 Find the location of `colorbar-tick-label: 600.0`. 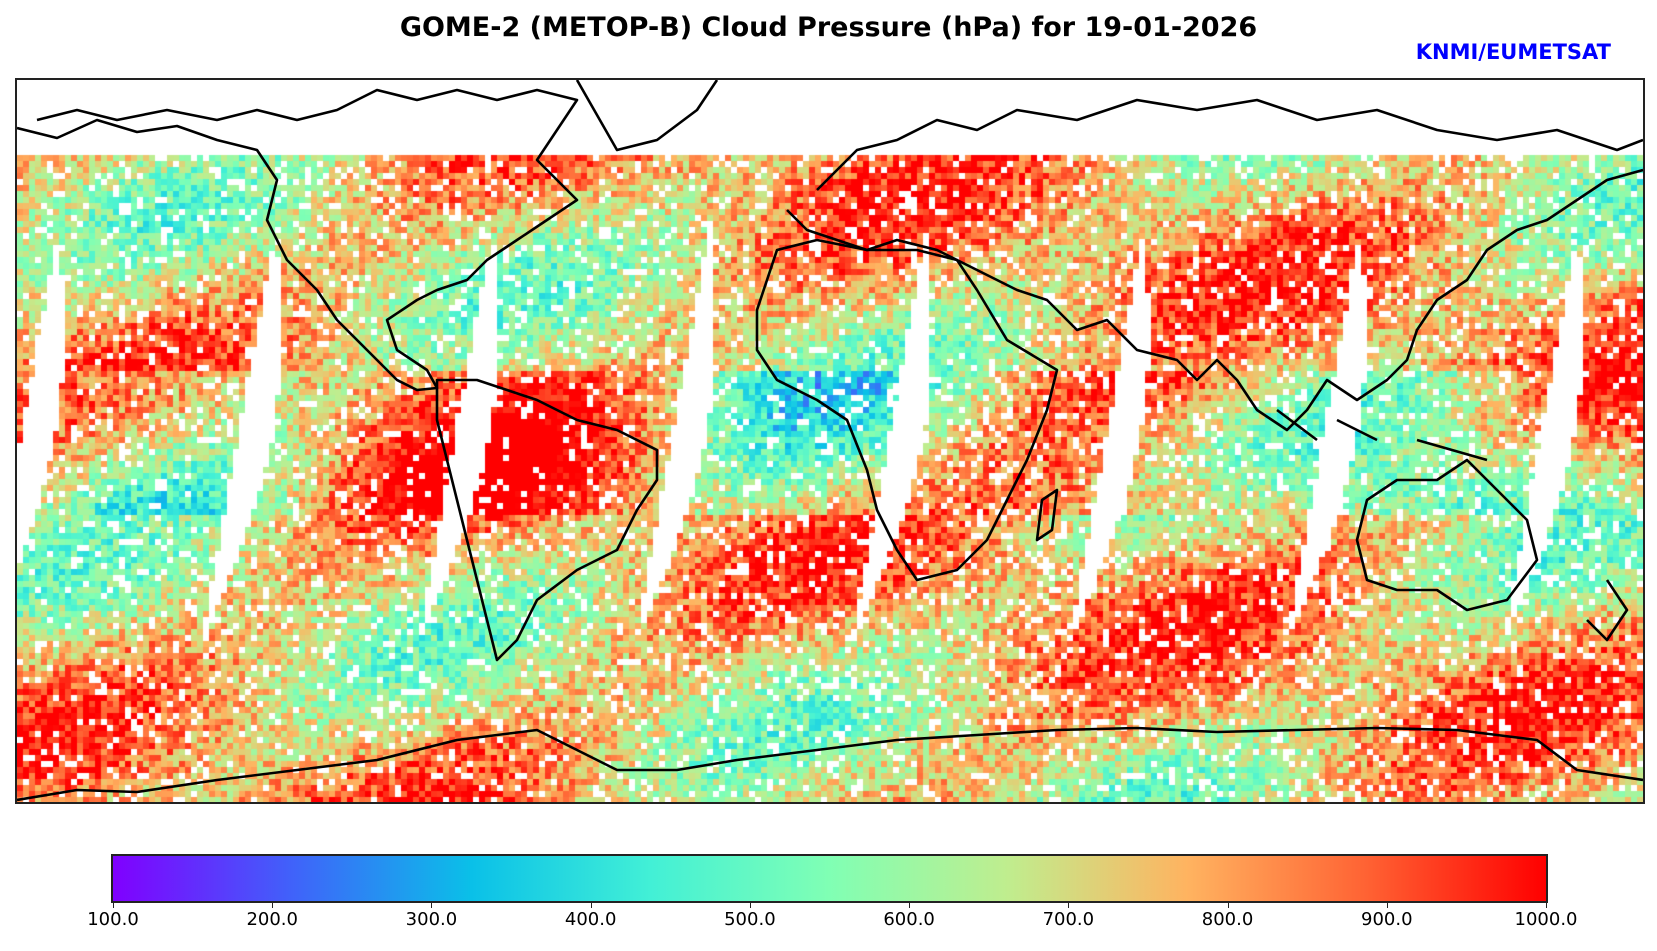

colorbar-tick-label: 600.0 is located at coordinates (909, 919).